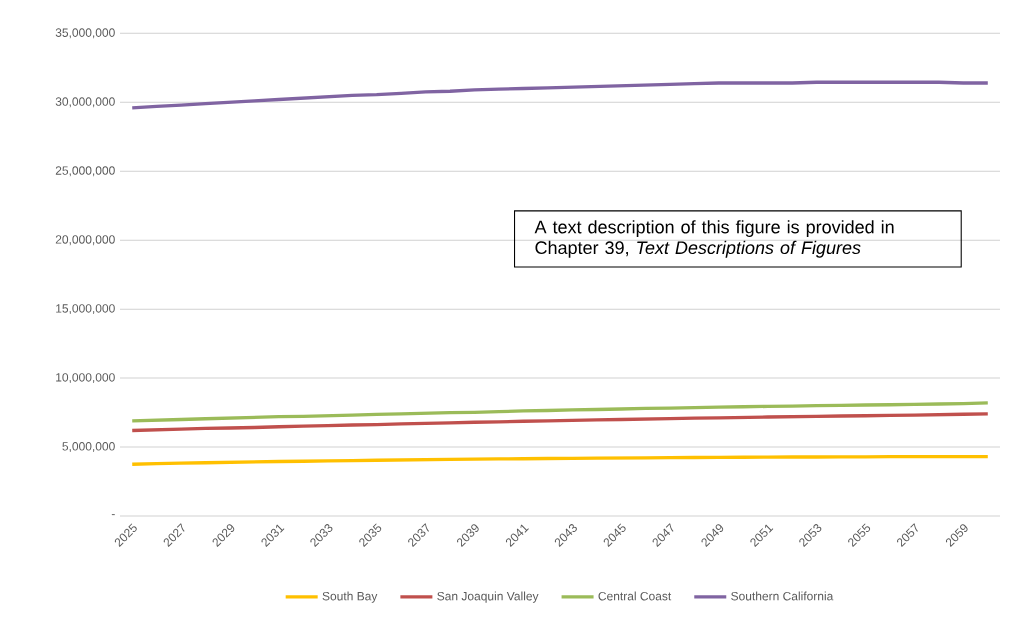 The height and width of the screenshot is (617, 1016). What do you see at coordinates (113, 515) in the screenshot?
I see `y-tick-label: -` at bounding box center [113, 515].